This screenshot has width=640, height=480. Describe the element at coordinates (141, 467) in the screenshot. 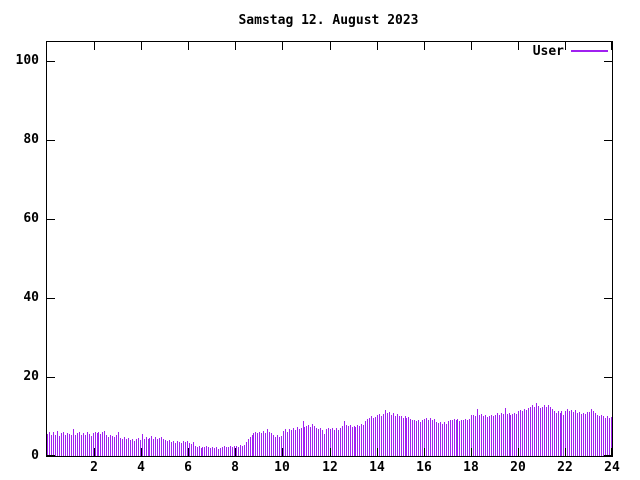

I see `x-axis-label: 4` at that location.